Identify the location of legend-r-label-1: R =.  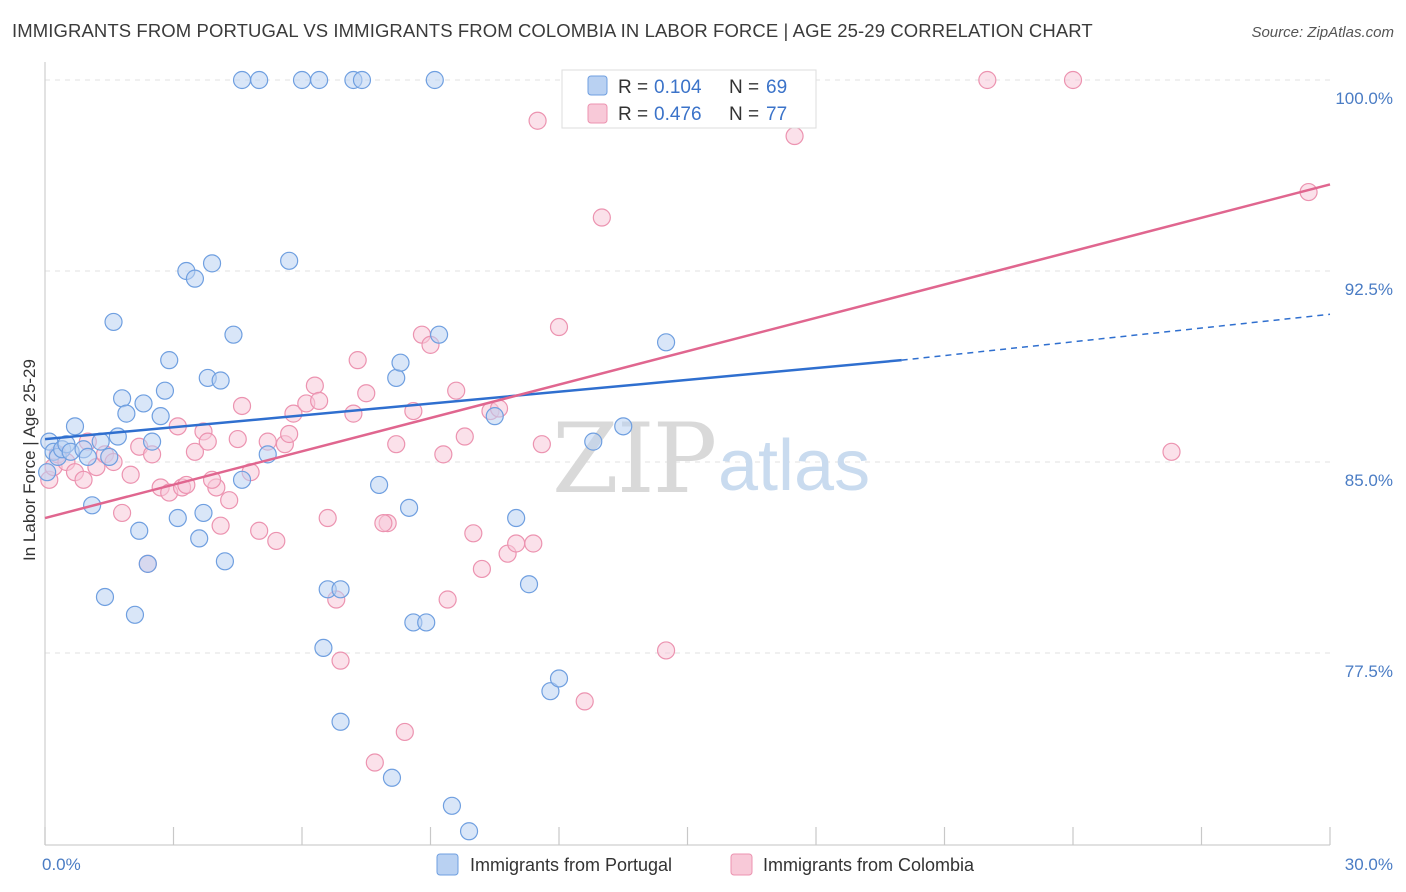
(633, 87).